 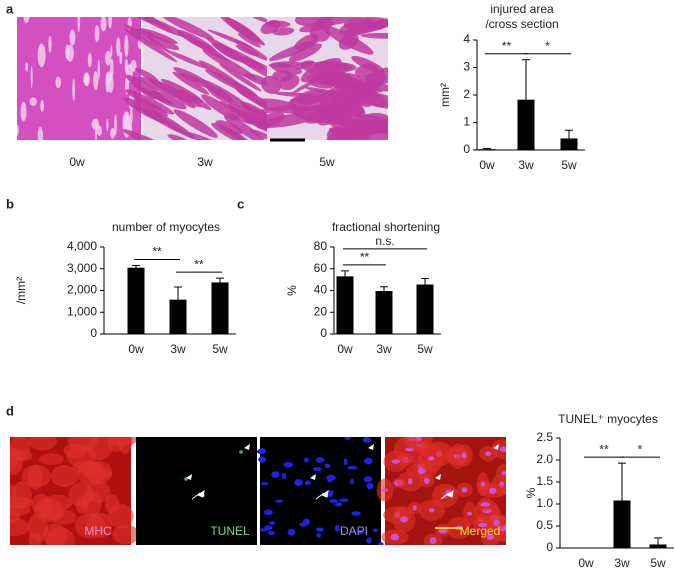 What do you see at coordinates (354, 531) in the screenshot?
I see `stain-label: DAPI` at bounding box center [354, 531].